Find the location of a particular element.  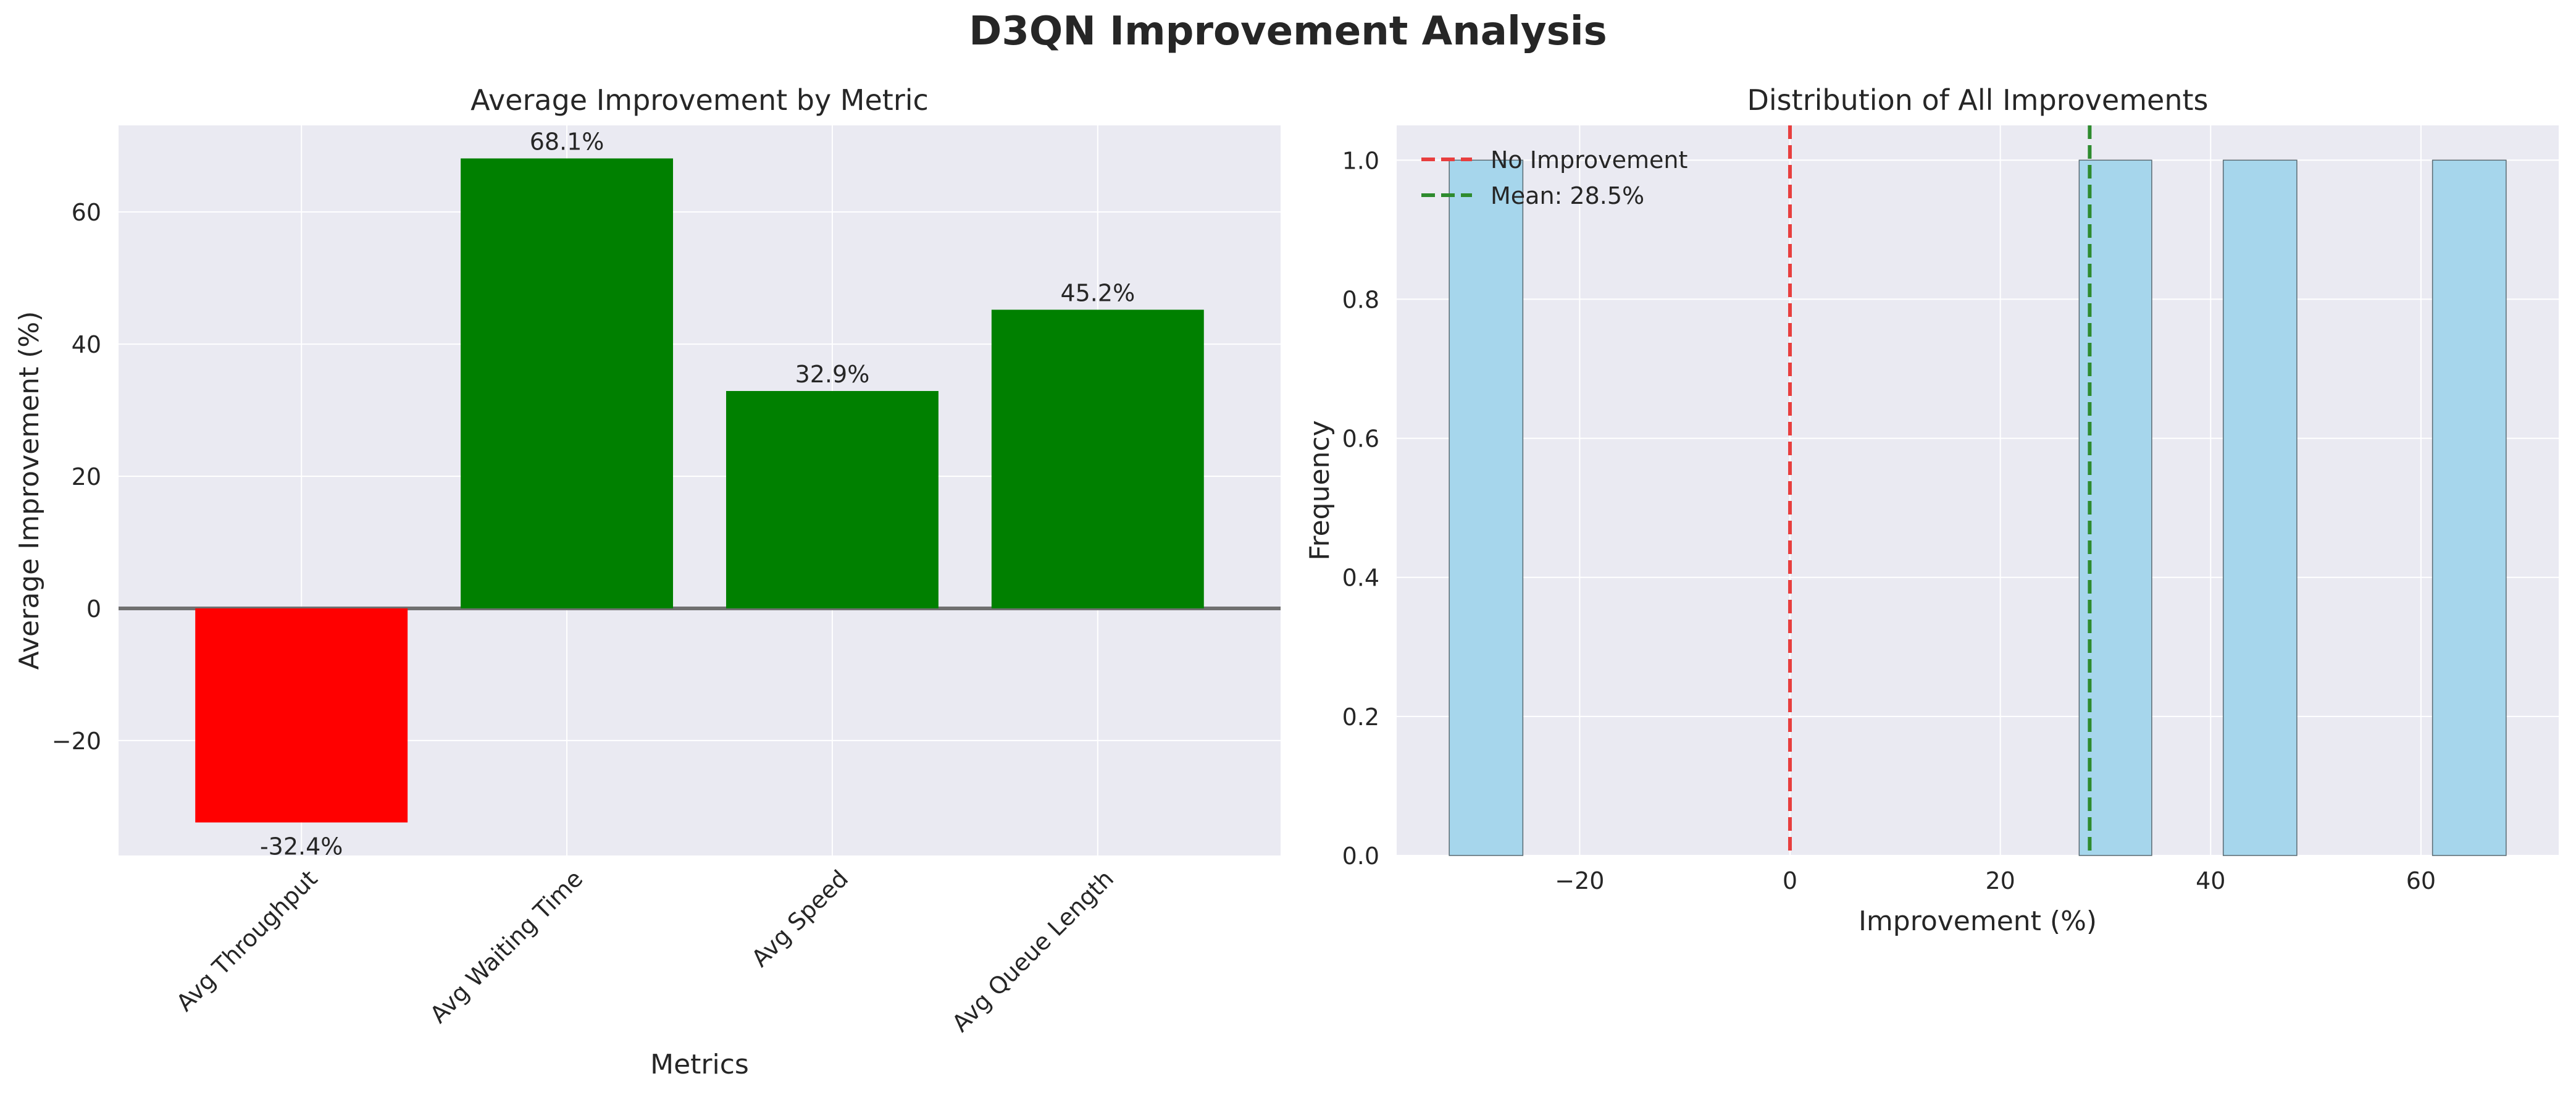

legend-label: Mean: 28.5% is located at coordinates (1567, 195).